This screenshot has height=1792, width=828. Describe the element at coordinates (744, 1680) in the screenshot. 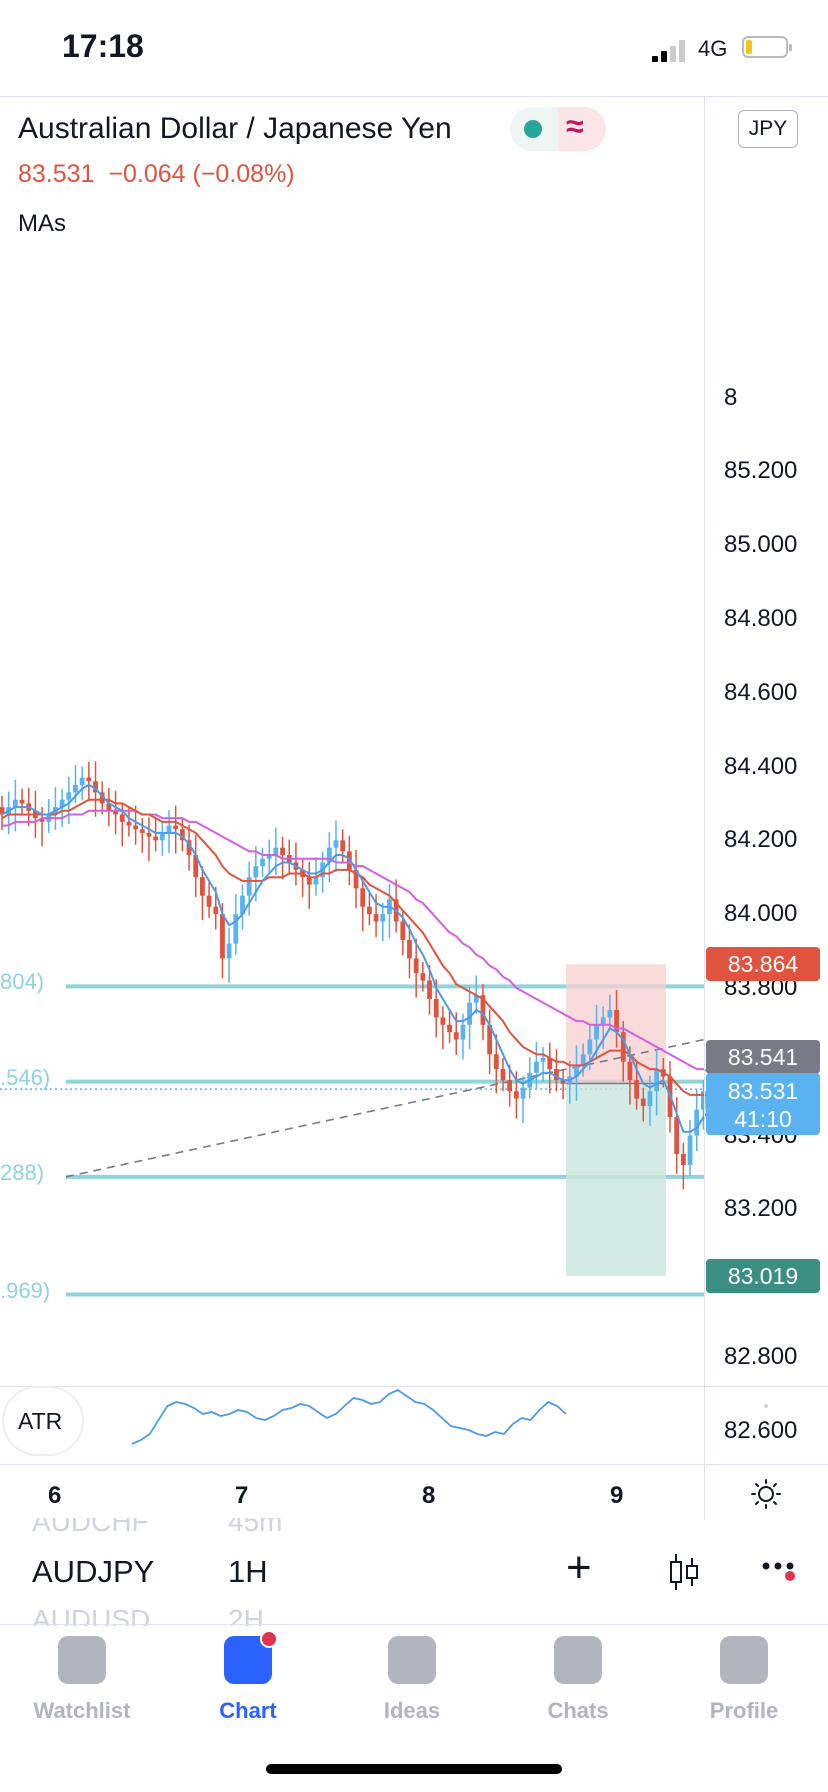

I see `tab-profile: Profile` at that location.